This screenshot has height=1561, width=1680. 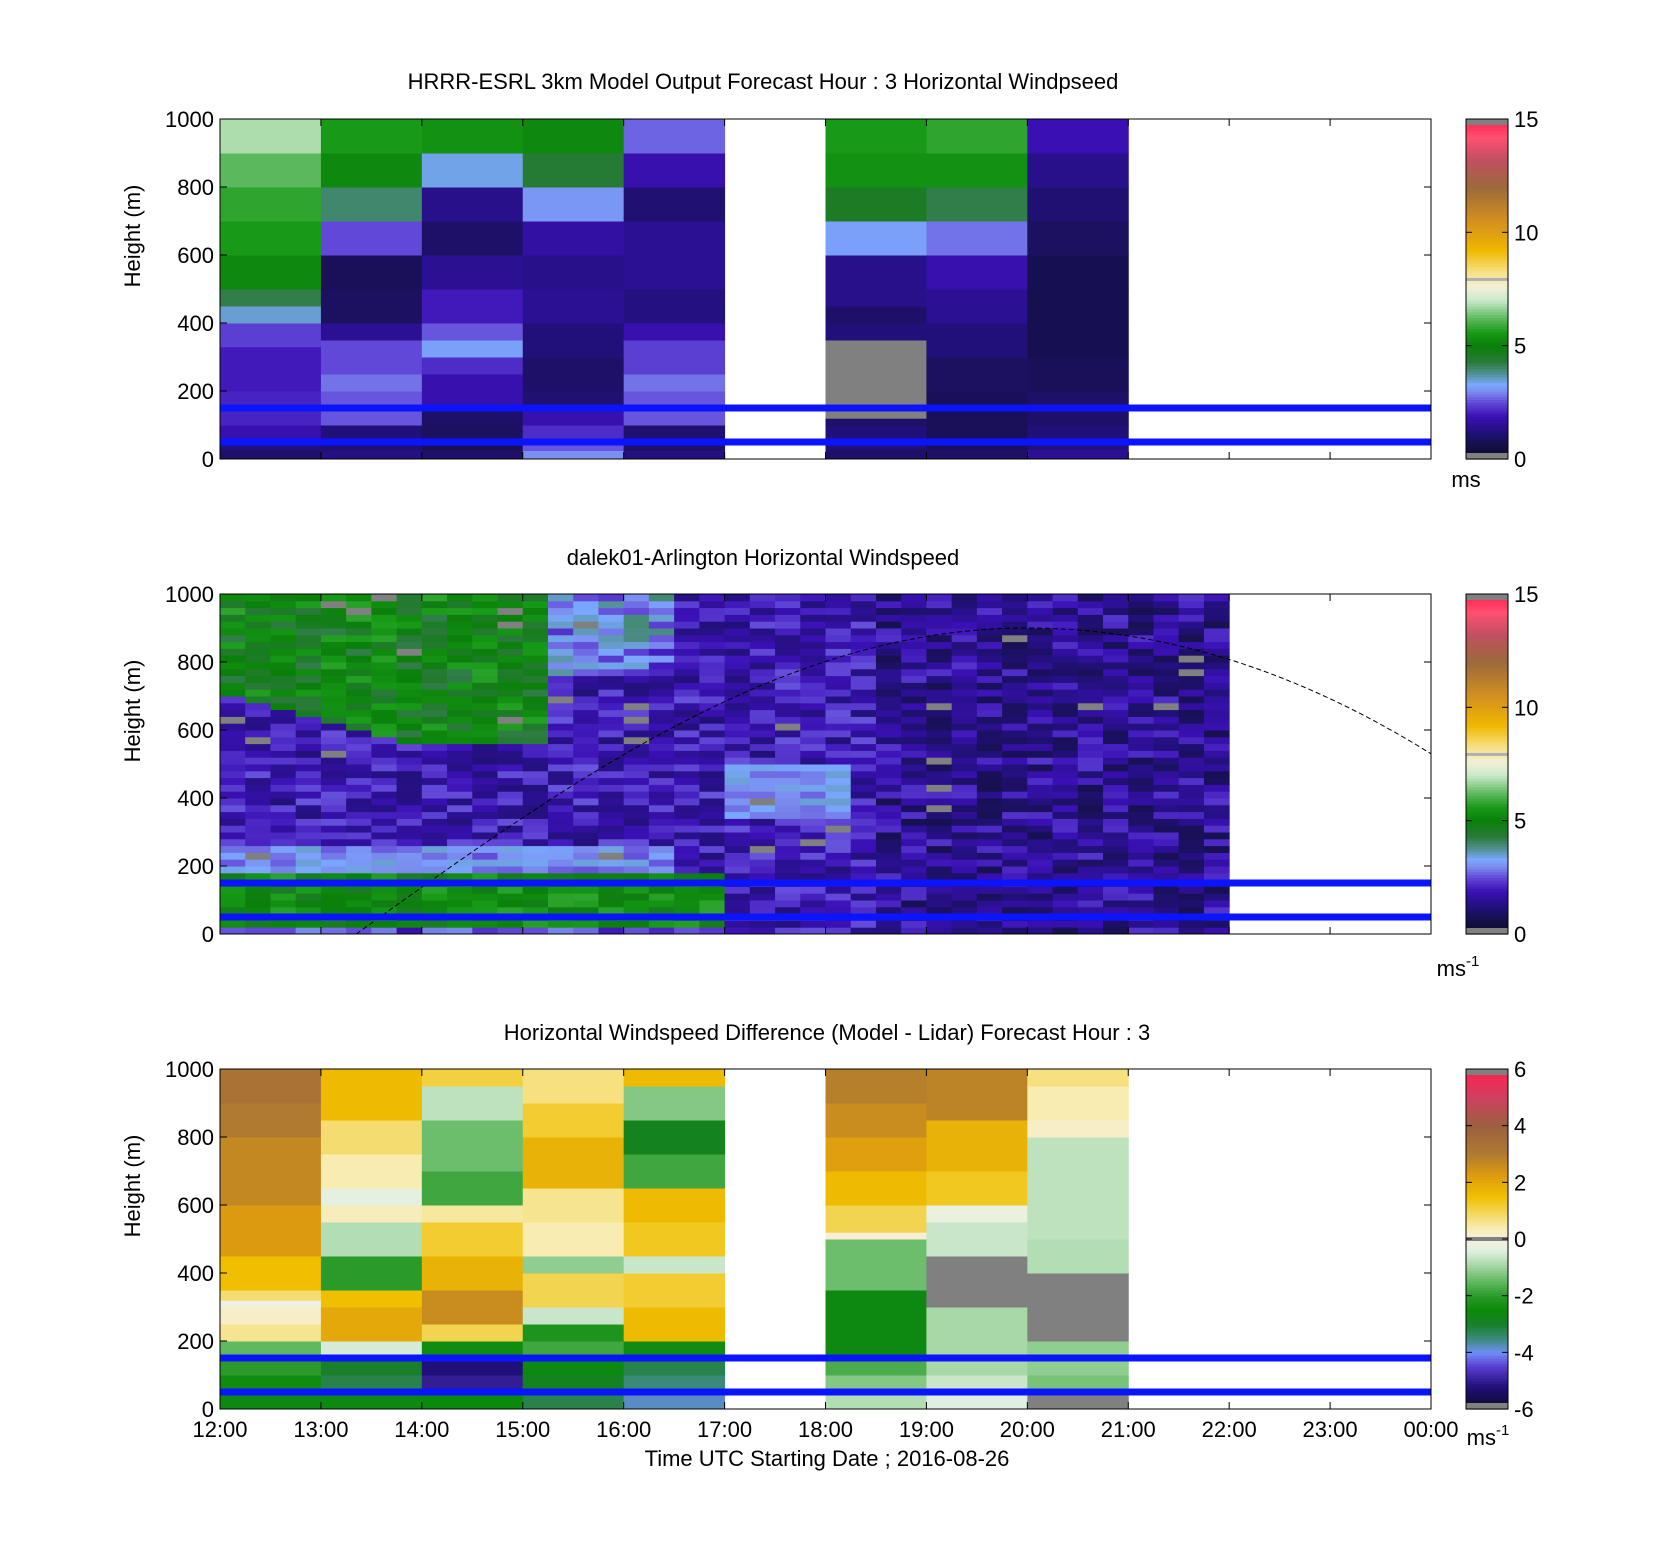 What do you see at coordinates (1526, 707) in the screenshot?
I see `colorbar-tick-label: 10` at bounding box center [1526, 707].